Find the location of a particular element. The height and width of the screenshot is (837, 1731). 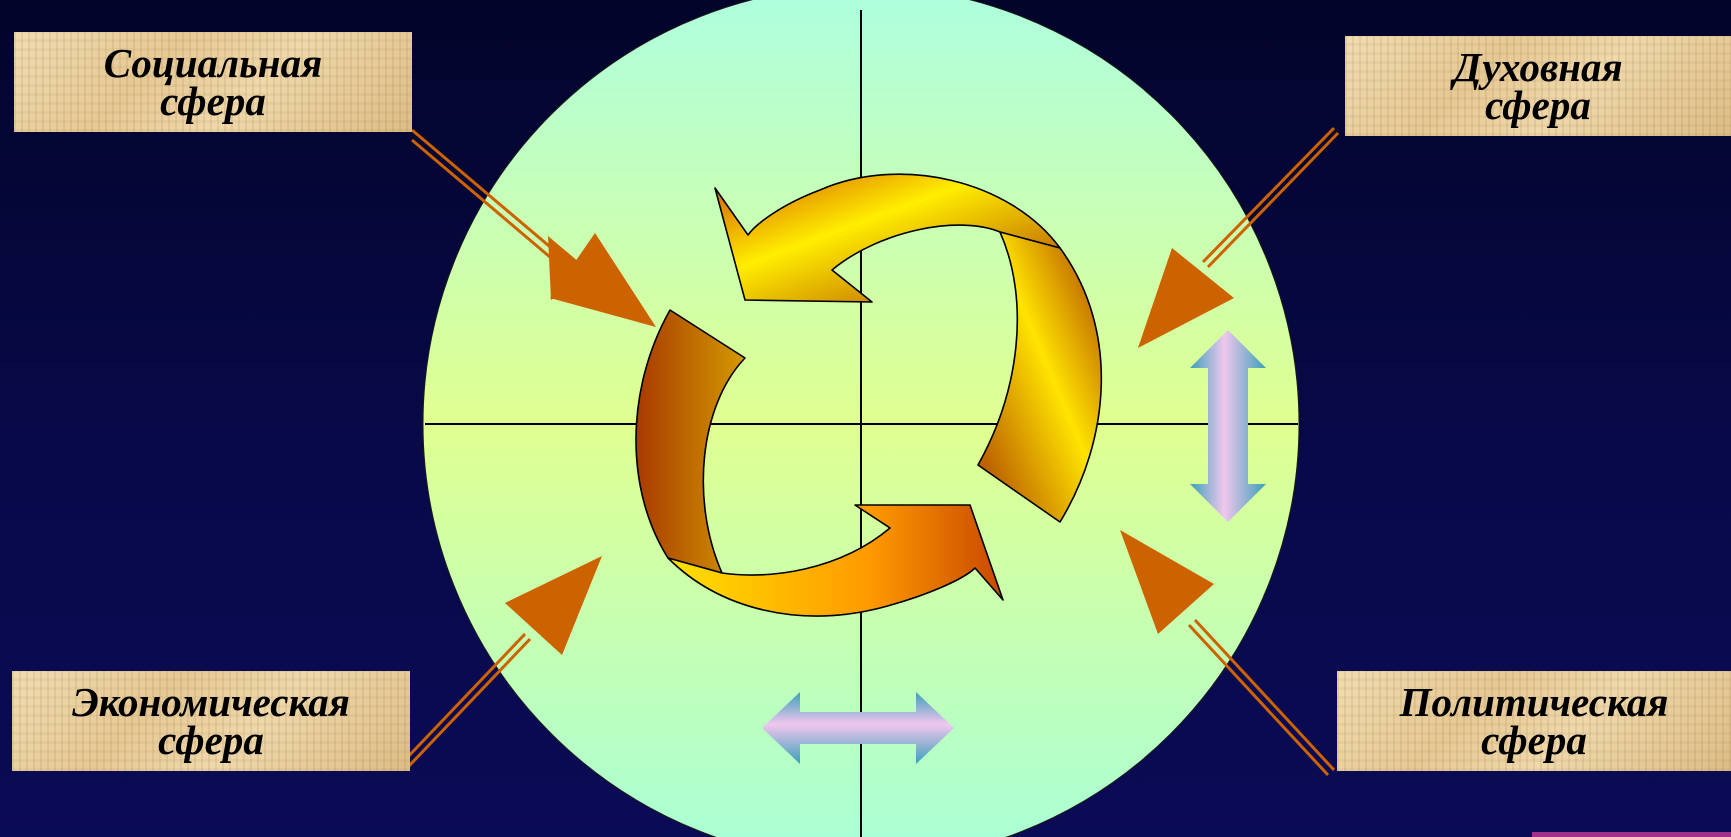

political-sphere-line2: сфера is located at coordinates (1534, 740).